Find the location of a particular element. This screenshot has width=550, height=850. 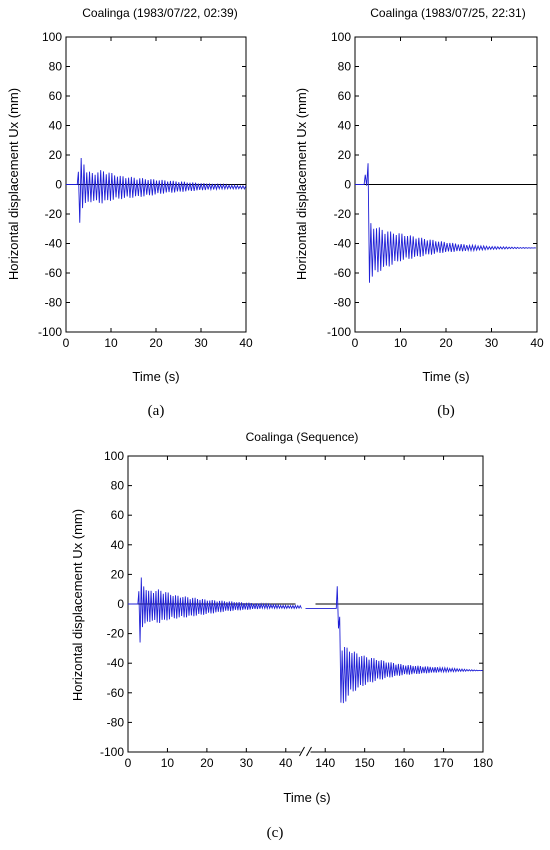

x-tick-label: 180 is located at coordinates (483, 763).